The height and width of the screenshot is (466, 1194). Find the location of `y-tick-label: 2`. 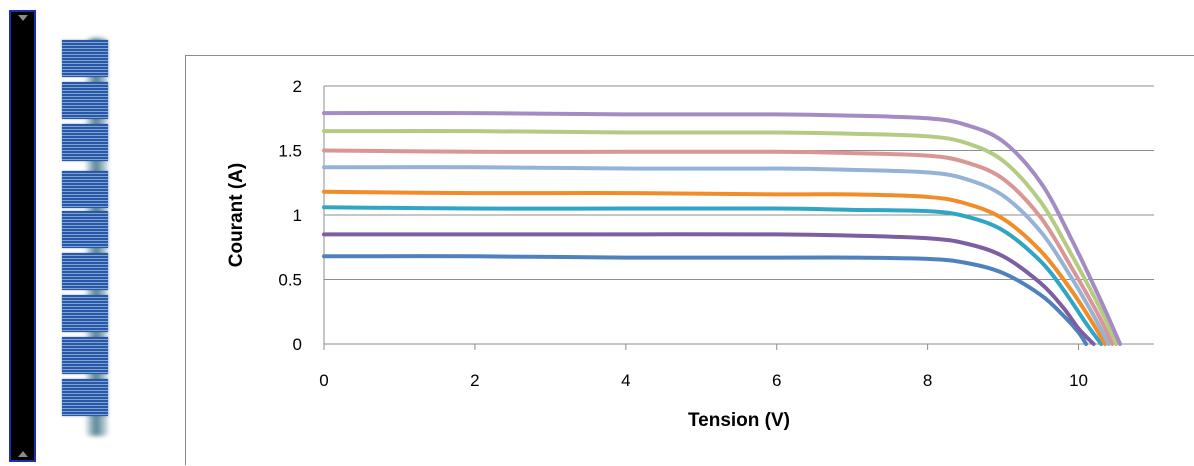

y-tick-label: 2 is located at coordinates (297, 86).